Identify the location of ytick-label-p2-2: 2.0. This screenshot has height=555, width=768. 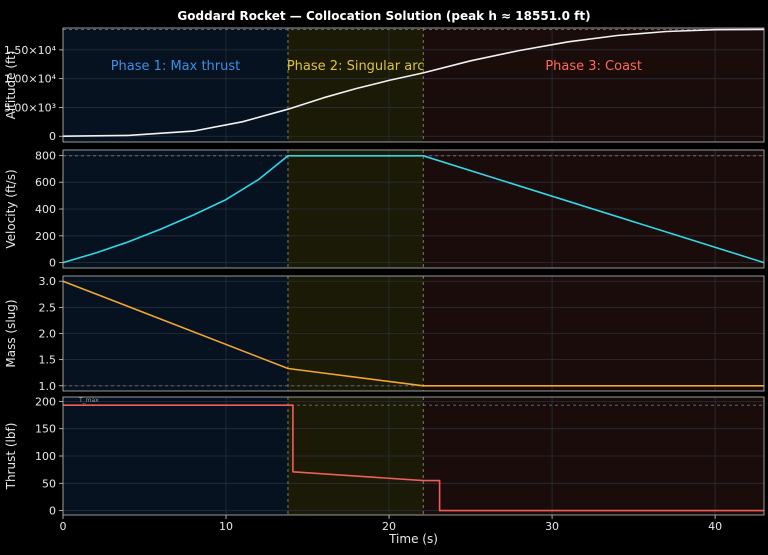
(48, 334).